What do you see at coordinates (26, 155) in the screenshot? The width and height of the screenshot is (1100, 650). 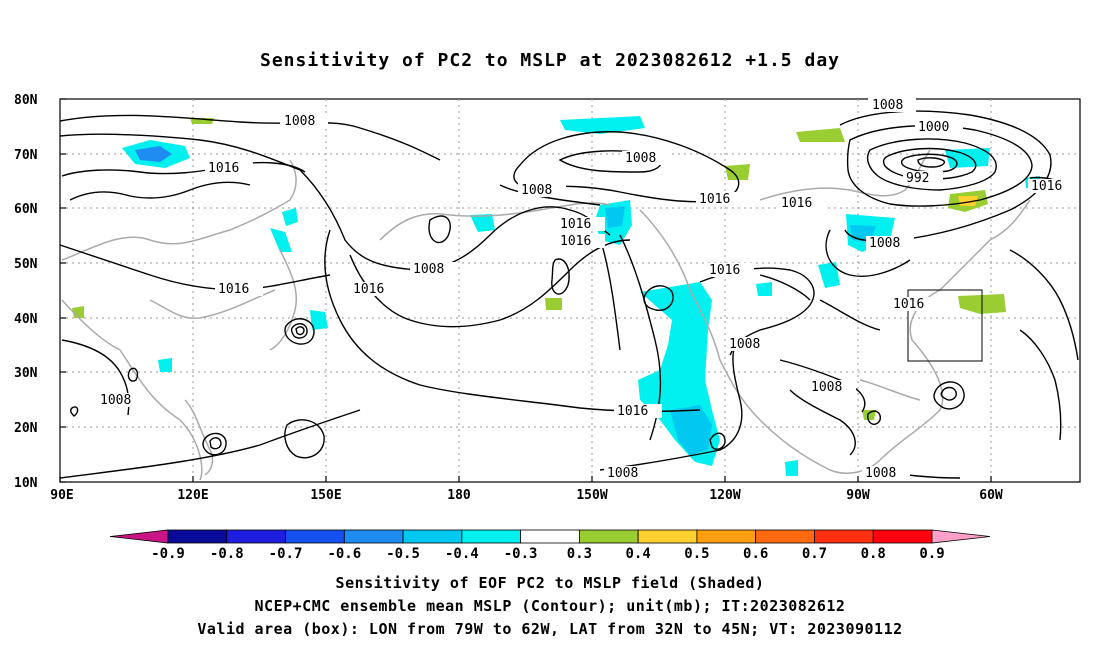 I see `lat-label: 70N` at bounding box center [26, 155].